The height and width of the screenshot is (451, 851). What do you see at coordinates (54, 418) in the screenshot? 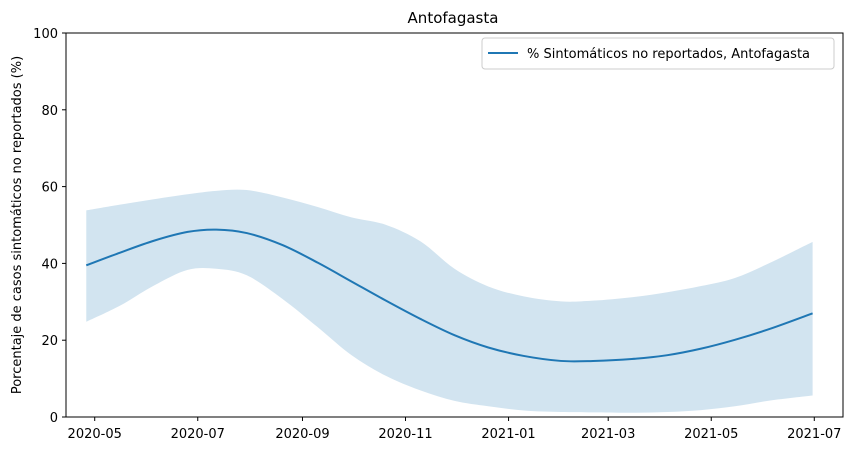
I see `y-tick-label: 0` at bounding box center [54, 418].